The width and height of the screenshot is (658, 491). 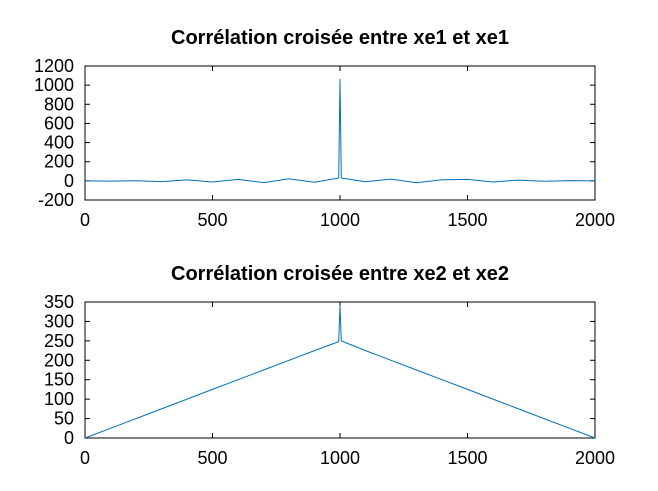 I want to click on x-tick-label-top: 1000, so click(x=340, y=220).